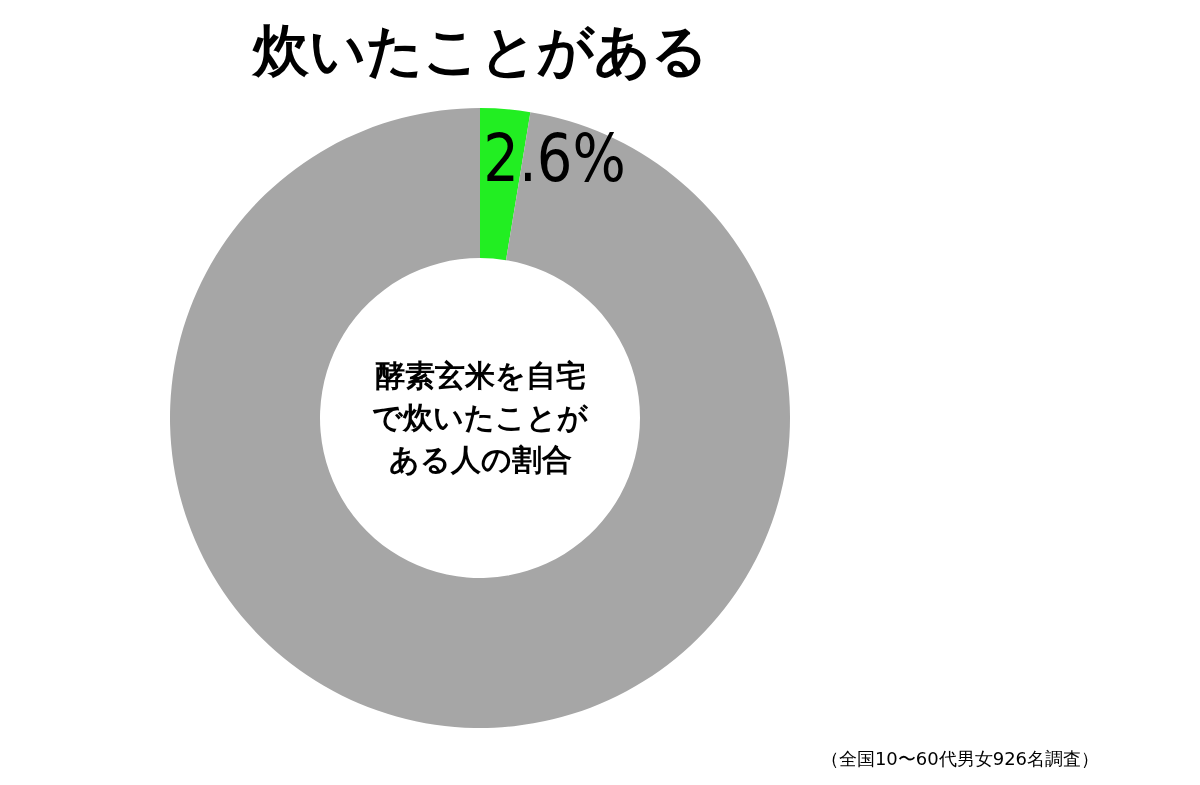  I want to click on slice-label: 炊いたことがある, so click(479, 50).